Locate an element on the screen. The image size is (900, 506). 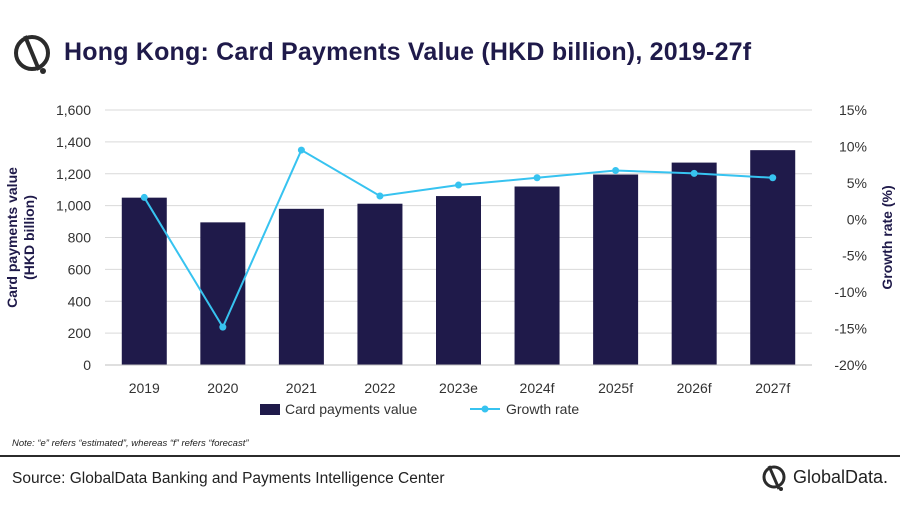
x-tick-label: 2023e is located at coordinates (458, 388).